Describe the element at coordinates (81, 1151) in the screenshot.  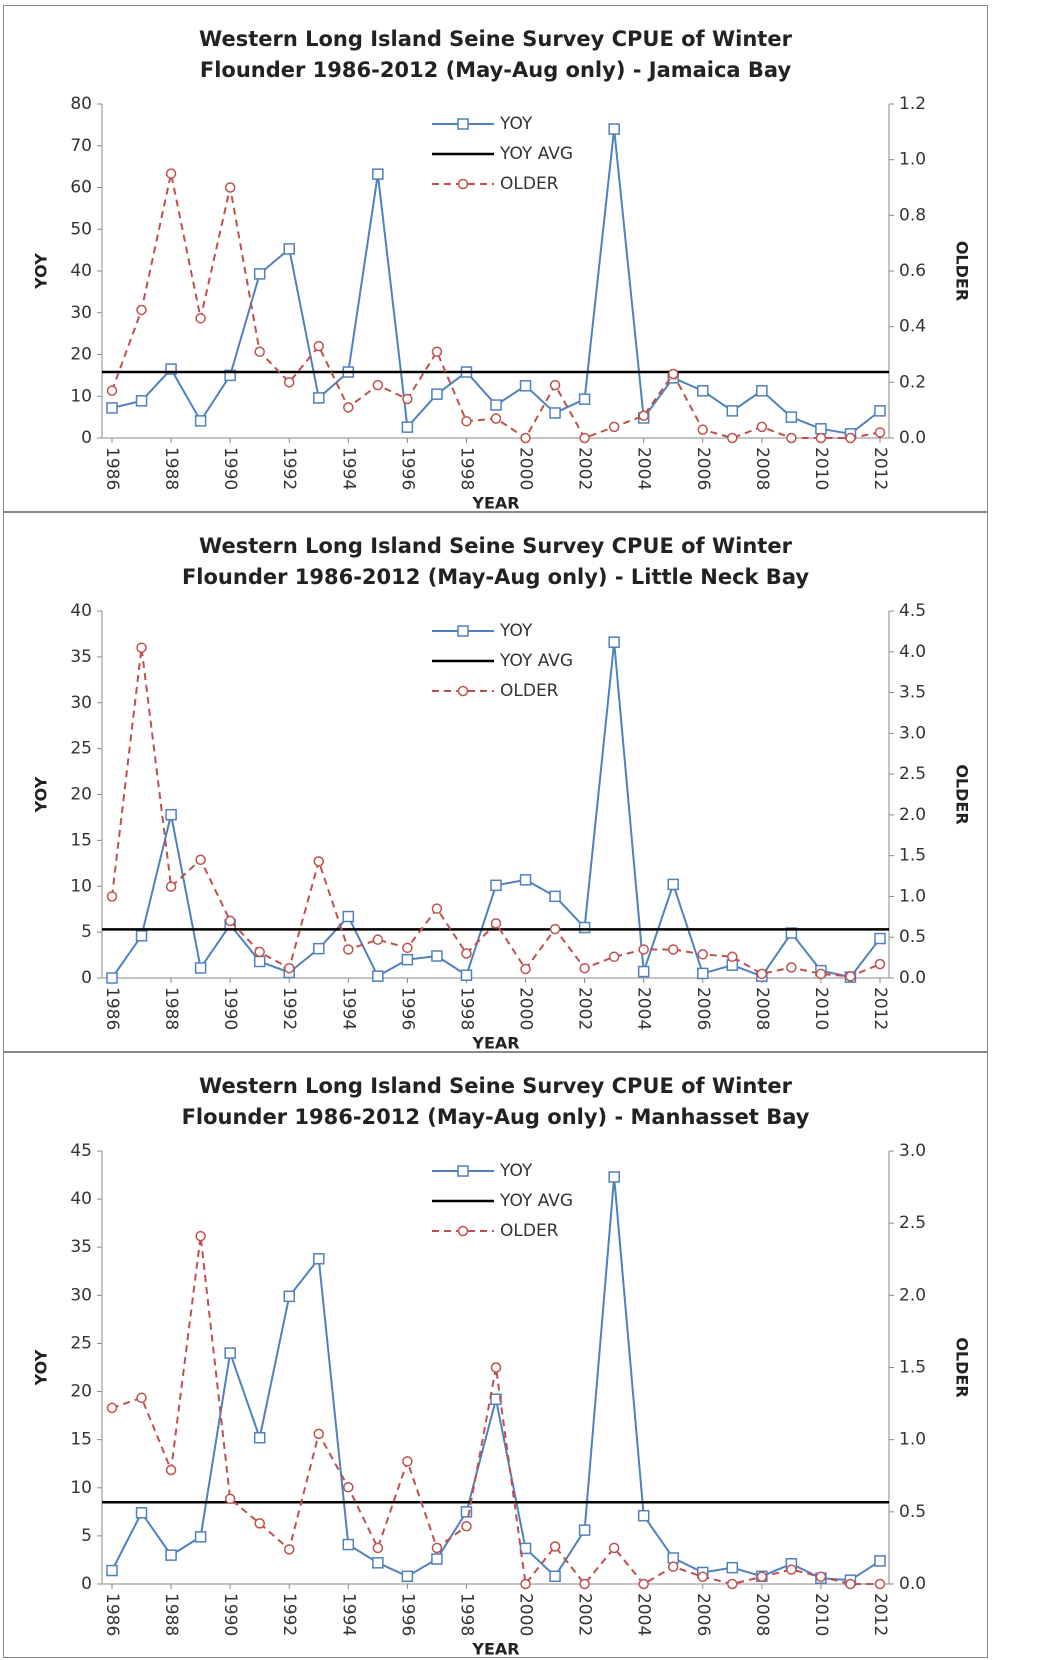
I see `y-tick-label: 45` at that location.